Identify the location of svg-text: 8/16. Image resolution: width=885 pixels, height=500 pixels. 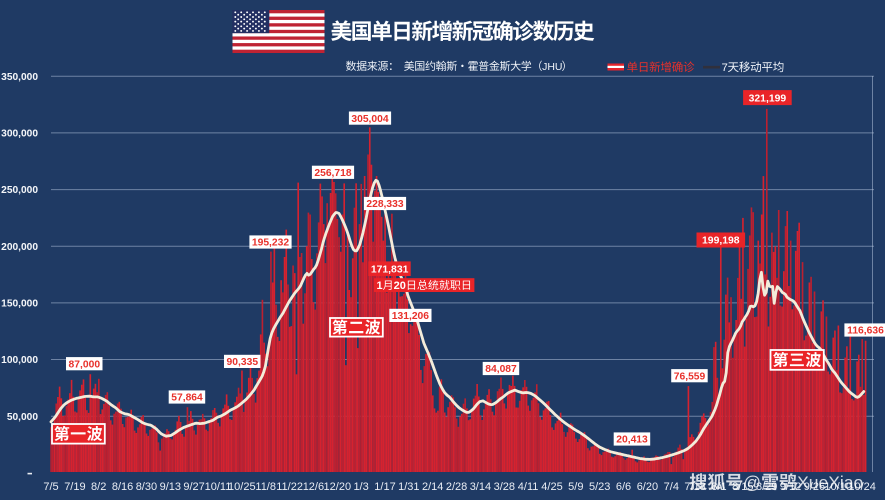
(122, 487).